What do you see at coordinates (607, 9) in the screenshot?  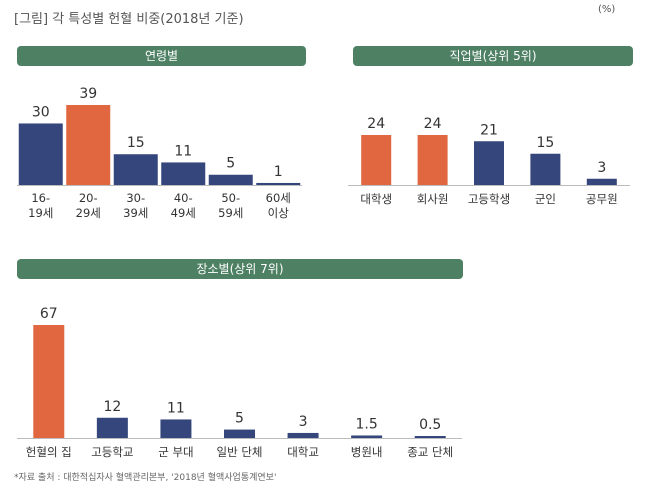 I see `unit-label: (%)` at bounding box center [607, 9].